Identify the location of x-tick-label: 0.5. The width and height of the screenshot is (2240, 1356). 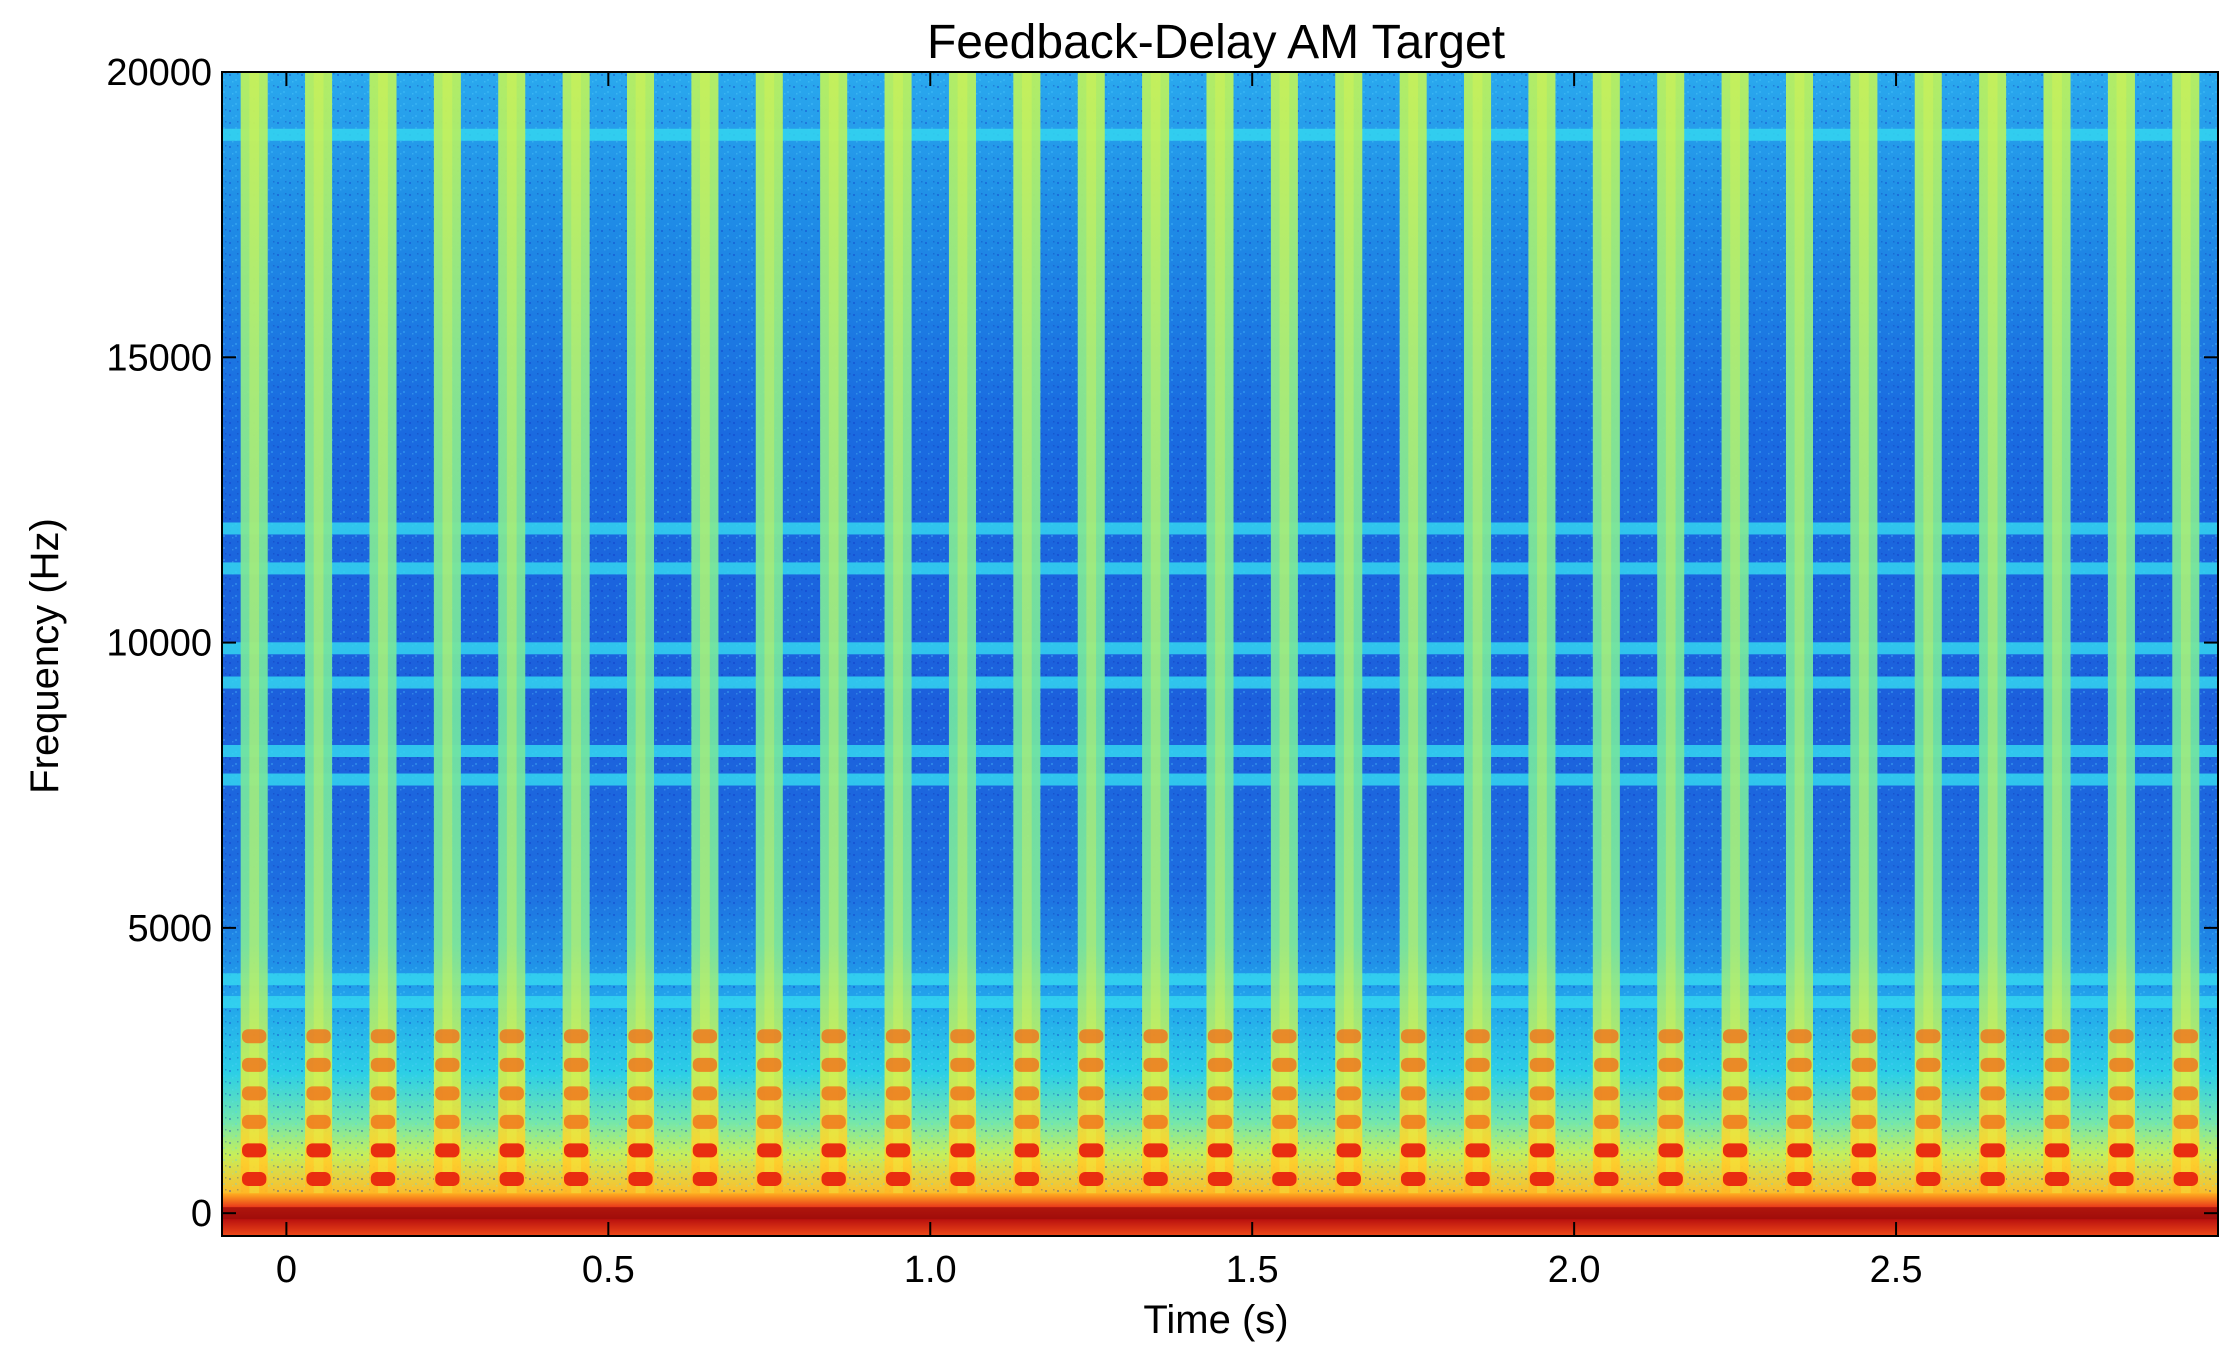
(608, 1270).